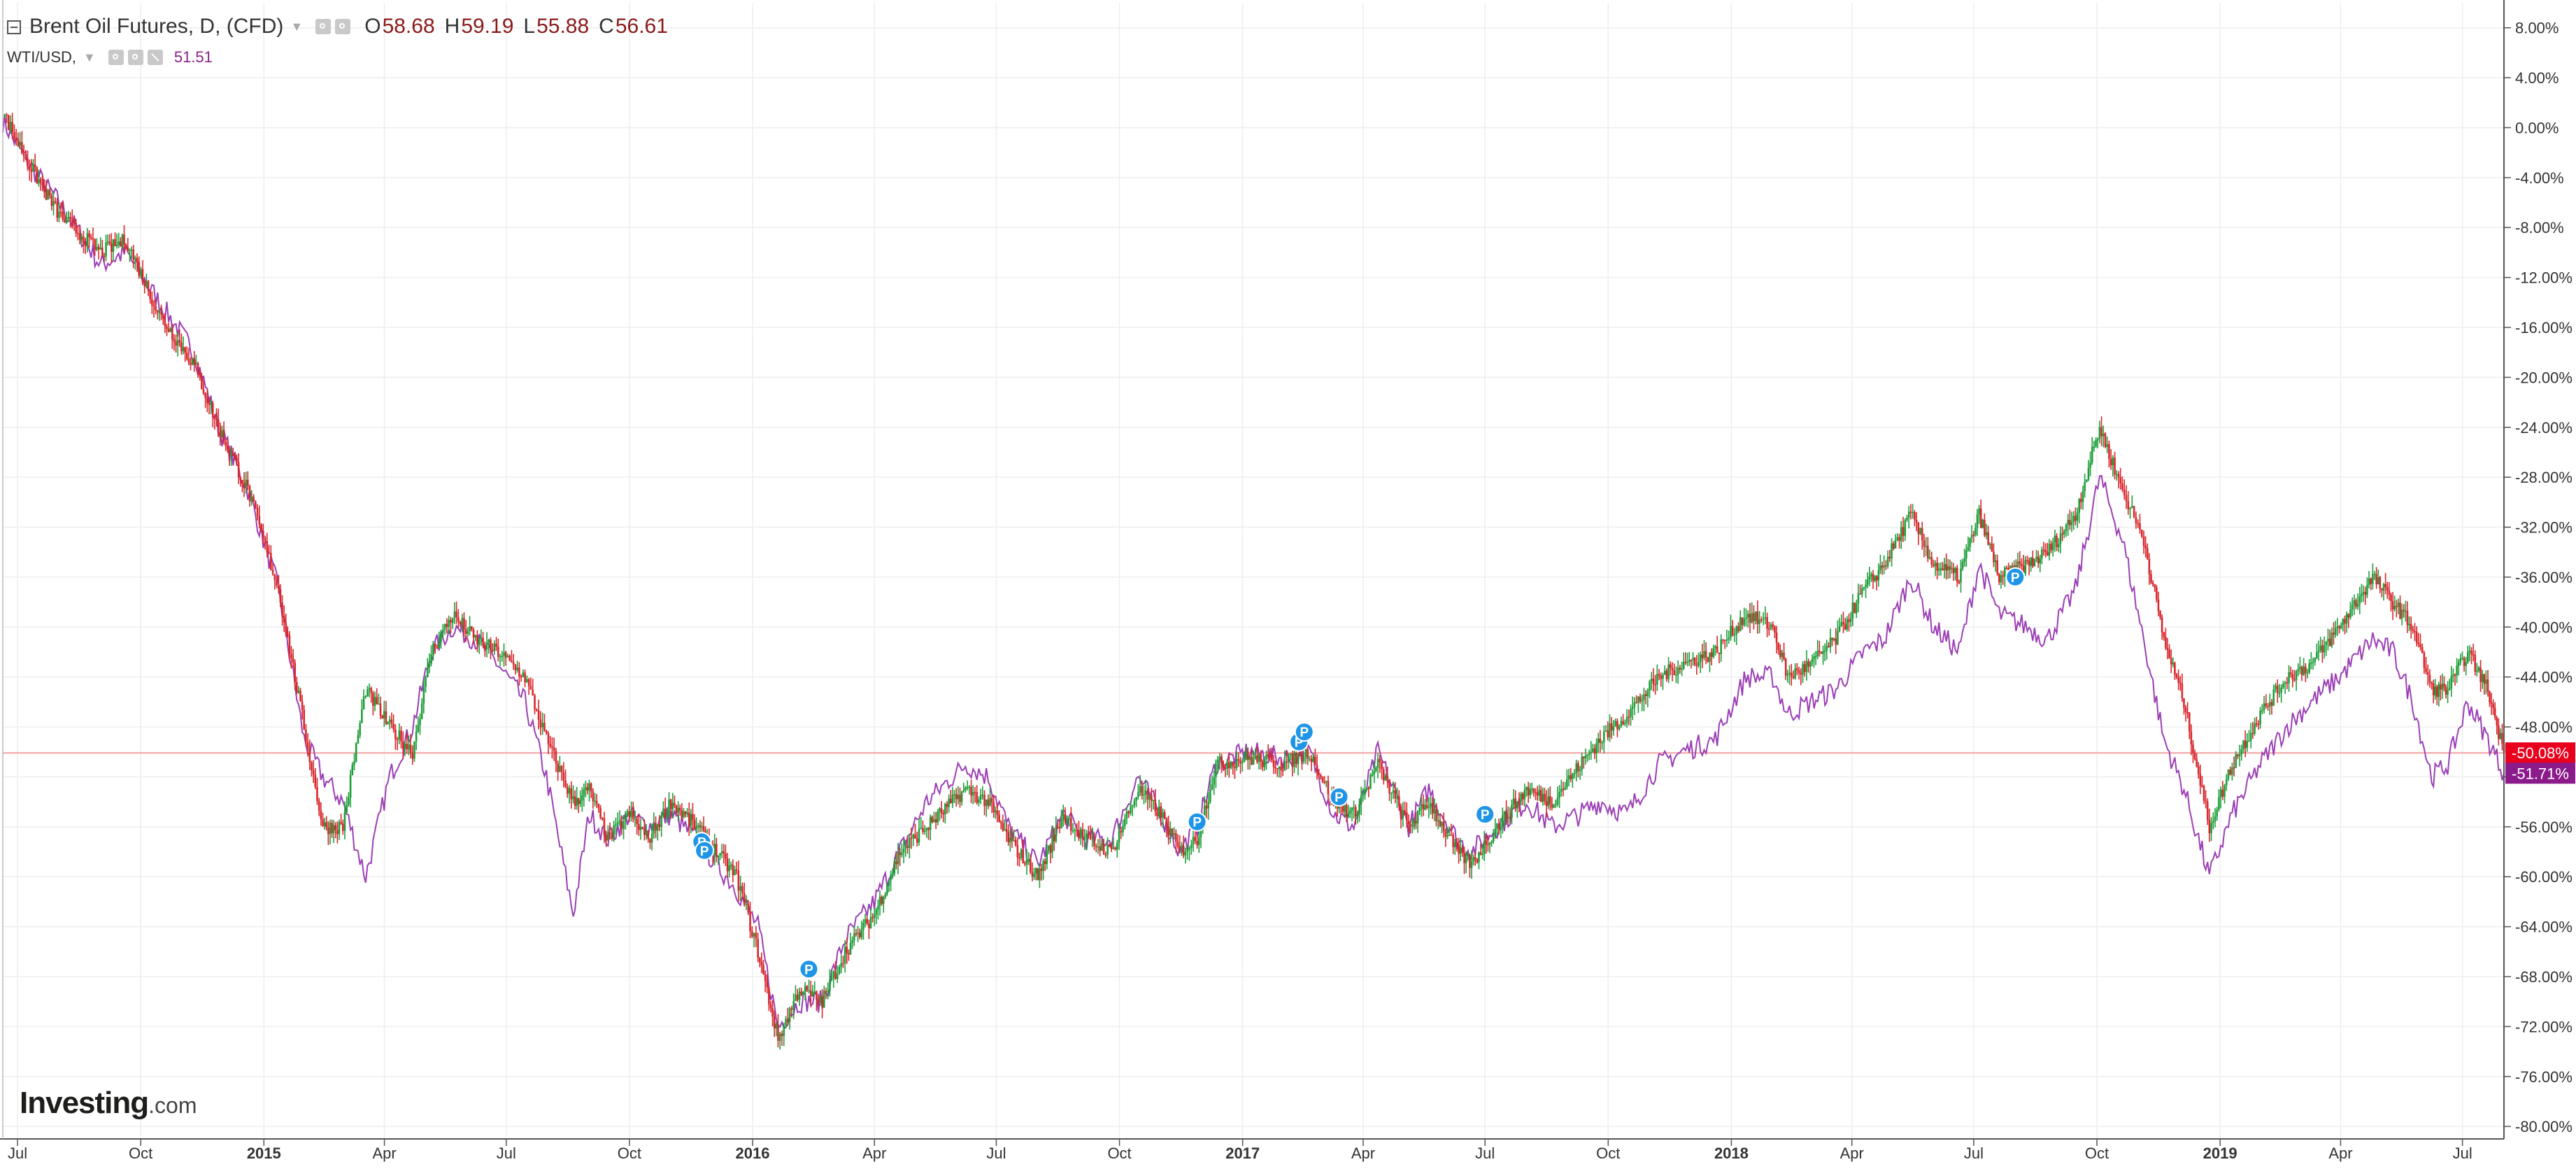 The width and height of the screenshot is (2576, 1169). Describe the element at coordinates (337, 57) in the screenshot. I see `legend-compare-series: WTI/USD, ▼ 51.51` at that location.